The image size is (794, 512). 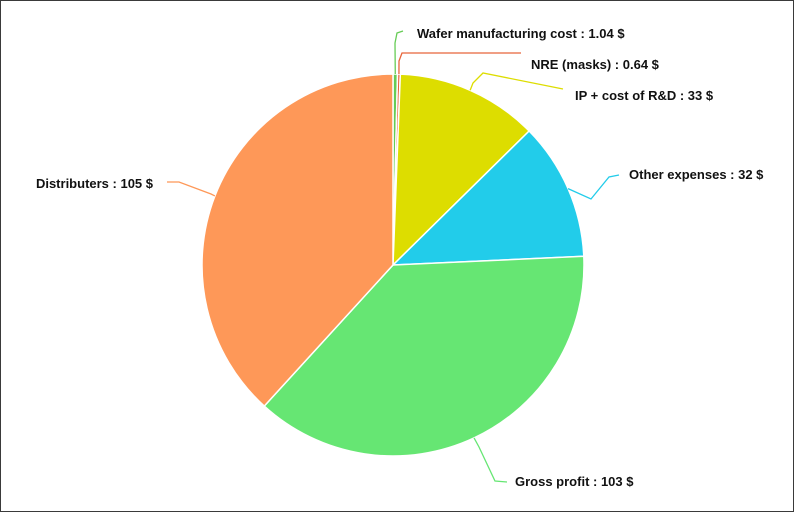 What do you see at coordinates (696, 174) in the screenshot?
I see `data-label-other-expenses: Other expenses : 32 $` at bounding box center [696, 174].